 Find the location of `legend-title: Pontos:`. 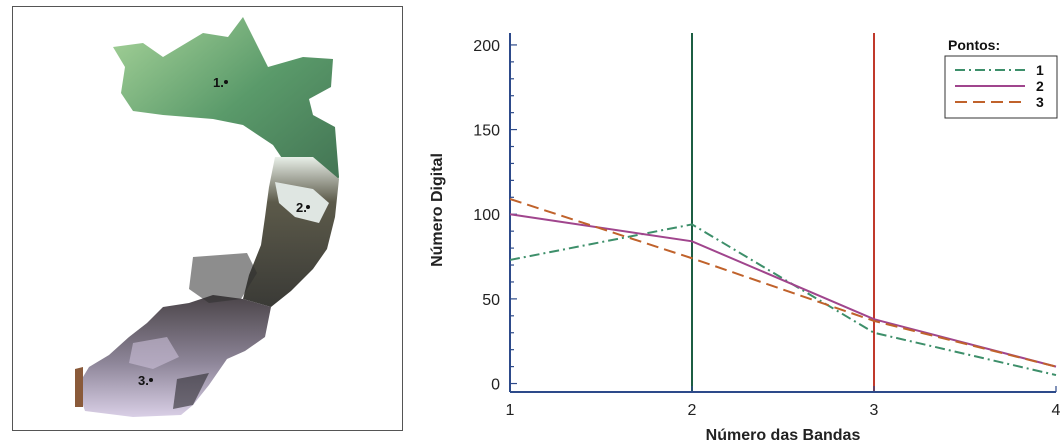

legend-title: Pontos: is located at coordinates (974, 45).